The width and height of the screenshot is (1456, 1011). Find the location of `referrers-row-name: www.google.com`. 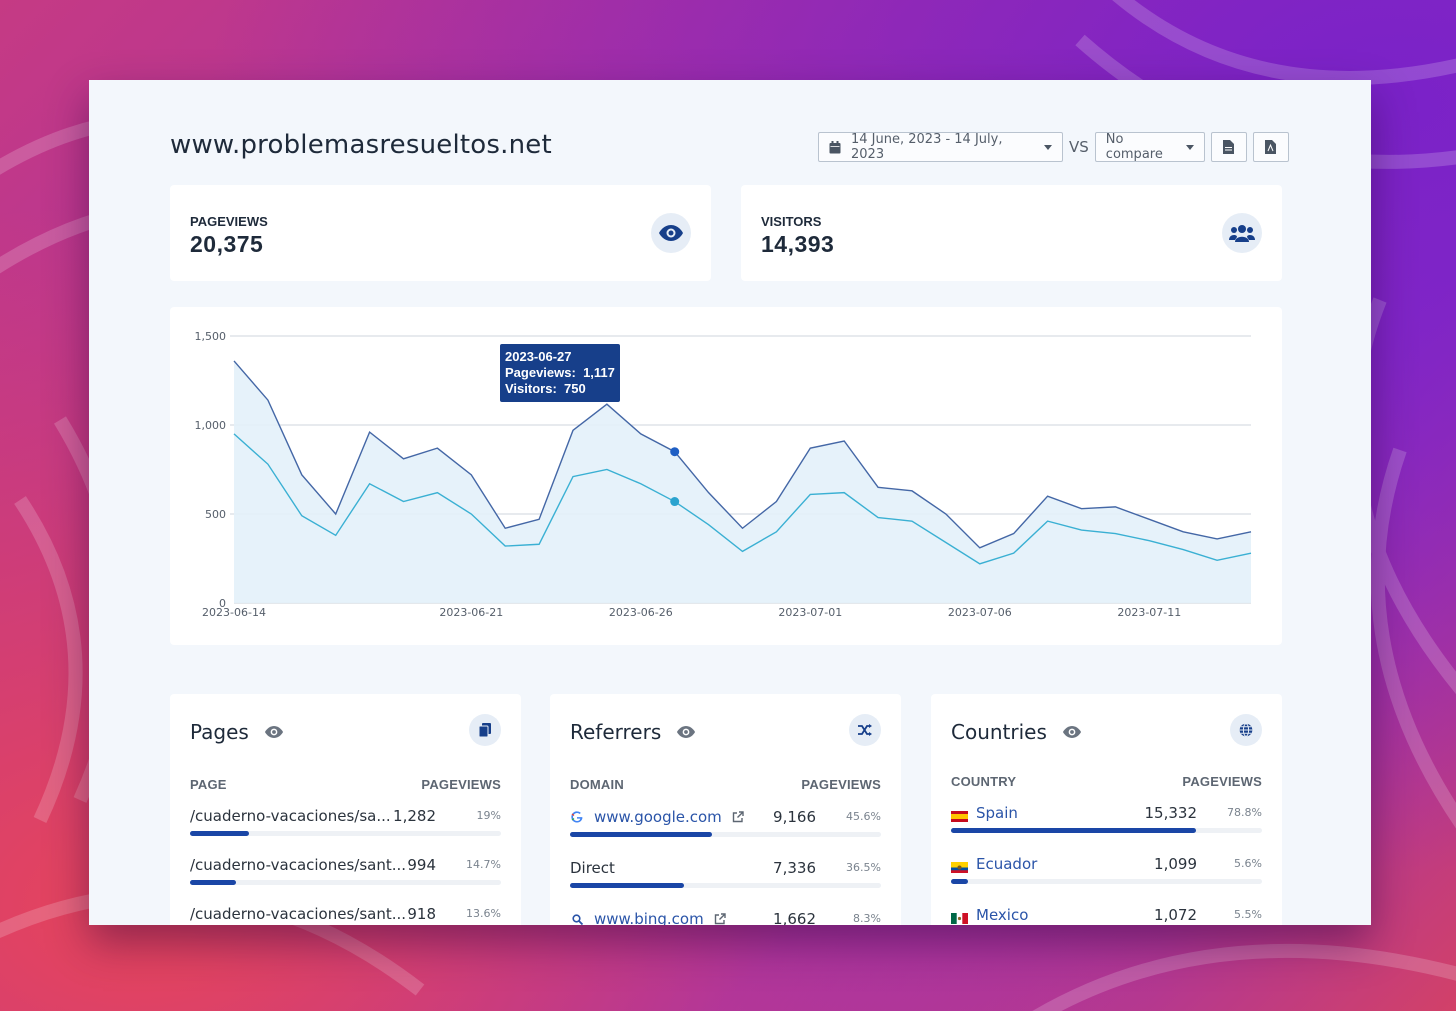

referrers-row-name: www.google.com is located at coordinates (657, 817).